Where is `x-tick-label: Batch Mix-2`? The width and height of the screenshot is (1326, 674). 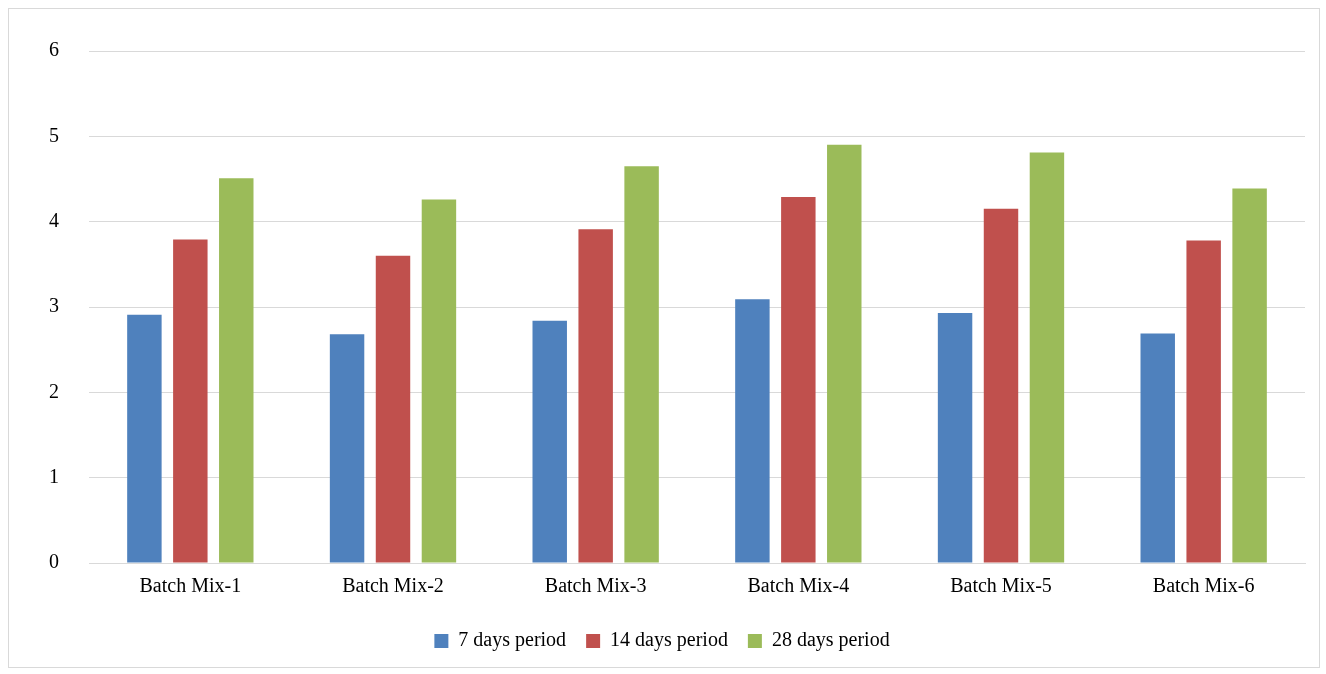 x-tick-label: Batch Mix-2 is located at coordinates (393, 585).